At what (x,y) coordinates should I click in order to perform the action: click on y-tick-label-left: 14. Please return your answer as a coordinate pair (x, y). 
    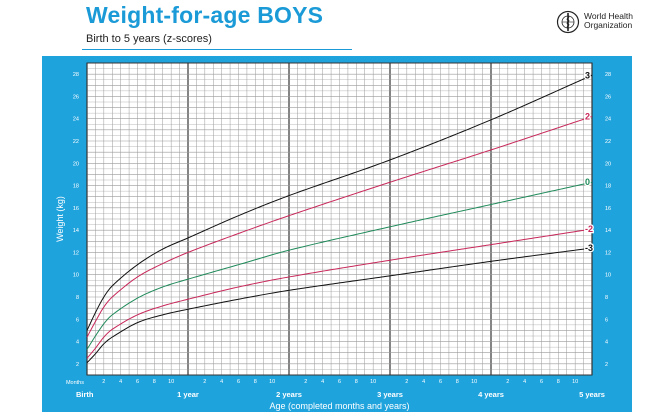
    Looking at the image, I should click on (76, 231).